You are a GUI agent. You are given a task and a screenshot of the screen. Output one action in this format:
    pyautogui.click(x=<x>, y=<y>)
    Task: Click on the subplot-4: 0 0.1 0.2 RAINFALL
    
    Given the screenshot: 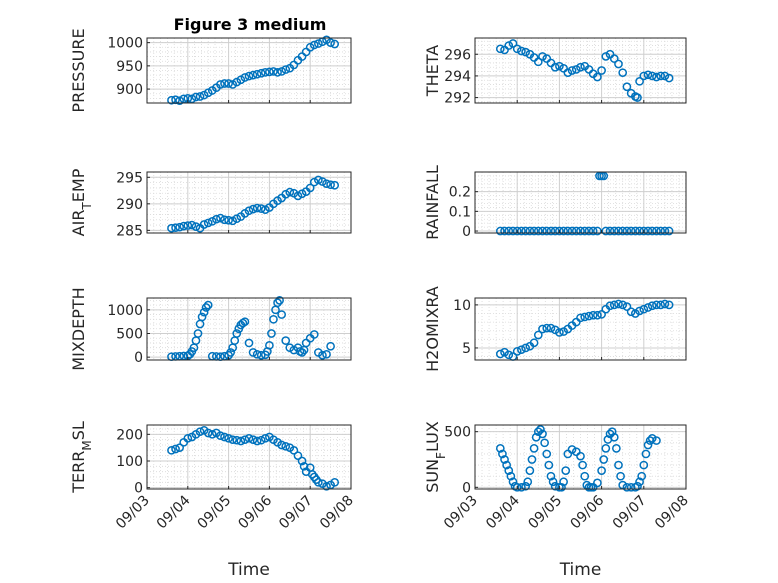 What is the action you would take?
    pyautogui.click(x=555, y=202)
    